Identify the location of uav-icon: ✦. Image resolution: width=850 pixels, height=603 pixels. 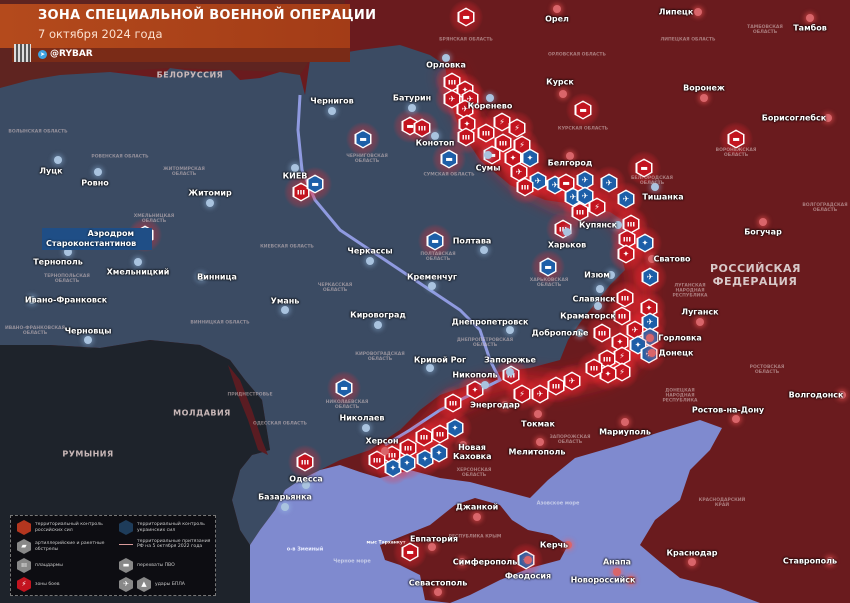
(645, 243).